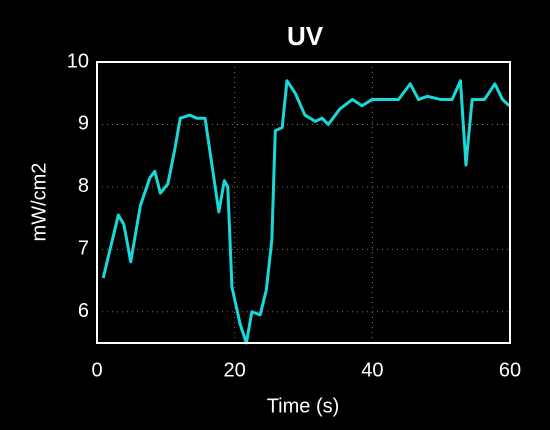 This screenshot has width=550, height=430. Describe the element at coordinates (83, 124) in the screenshot. I see `y-tick-label: 9` at that location.